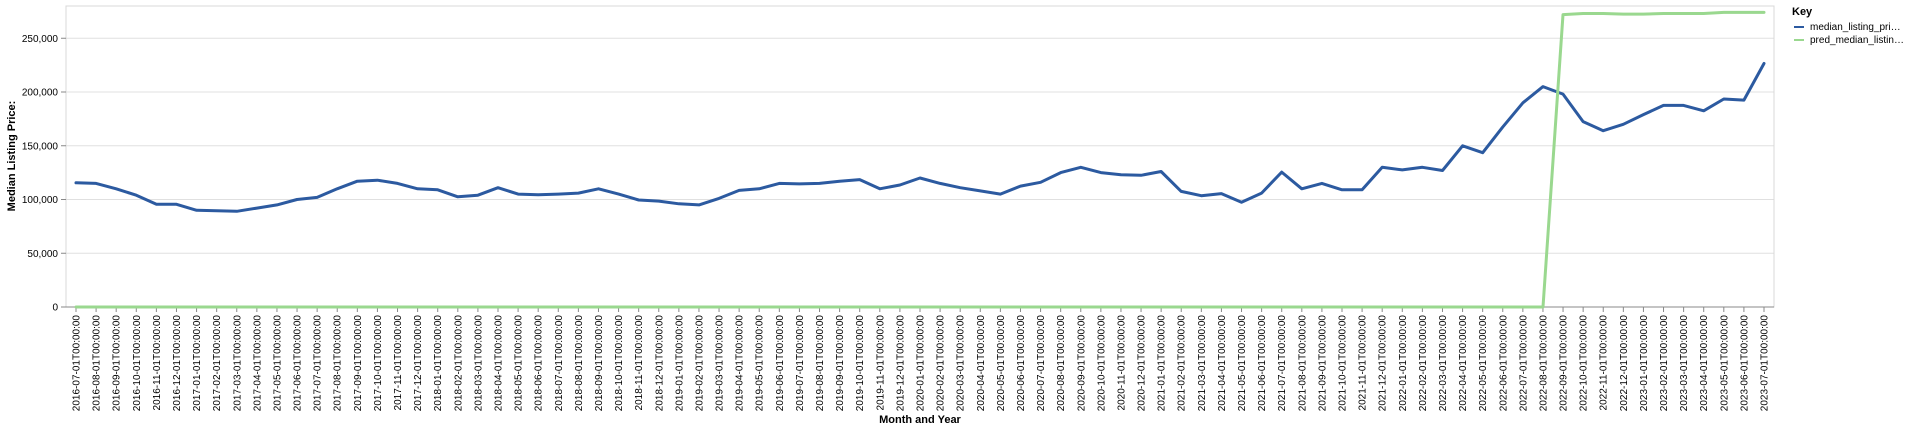 This screenshot has width=1920, height=429. Describe the element at coordinates (1202, 363) in the screenshot. I see `x-tick-label: 2021-03-01T00:00:00` at that location.